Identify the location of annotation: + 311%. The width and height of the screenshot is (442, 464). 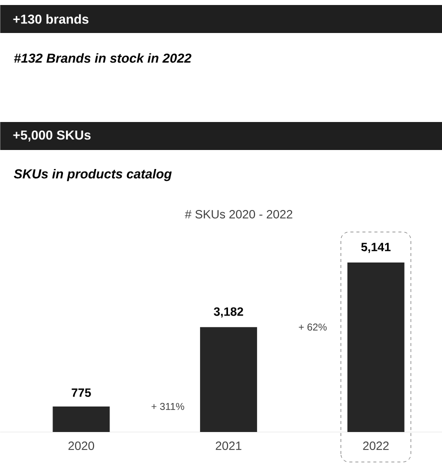
(167, 406).